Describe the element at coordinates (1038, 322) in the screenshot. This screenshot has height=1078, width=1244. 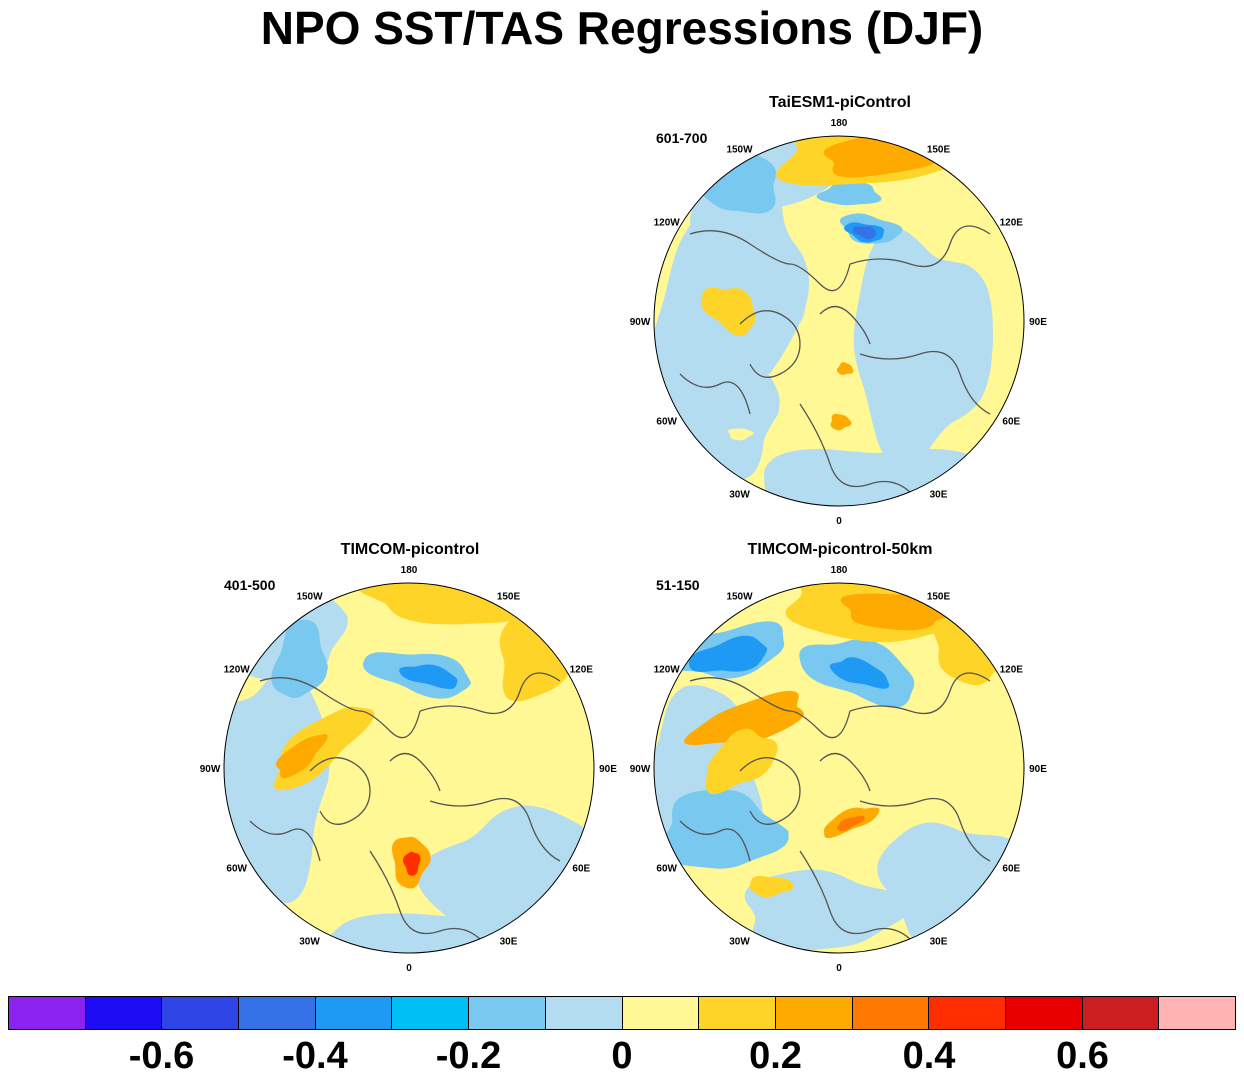
I see `longitude-label: 90E` at that location.